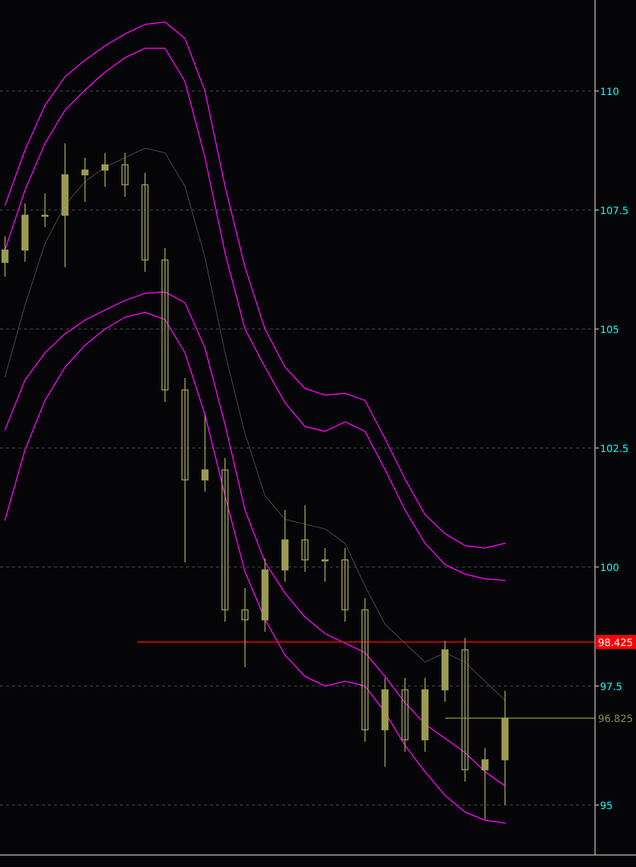 The width and height of the screenshot is (636, 867). I want to click on y-tick-label: 95, so click(606, 806).